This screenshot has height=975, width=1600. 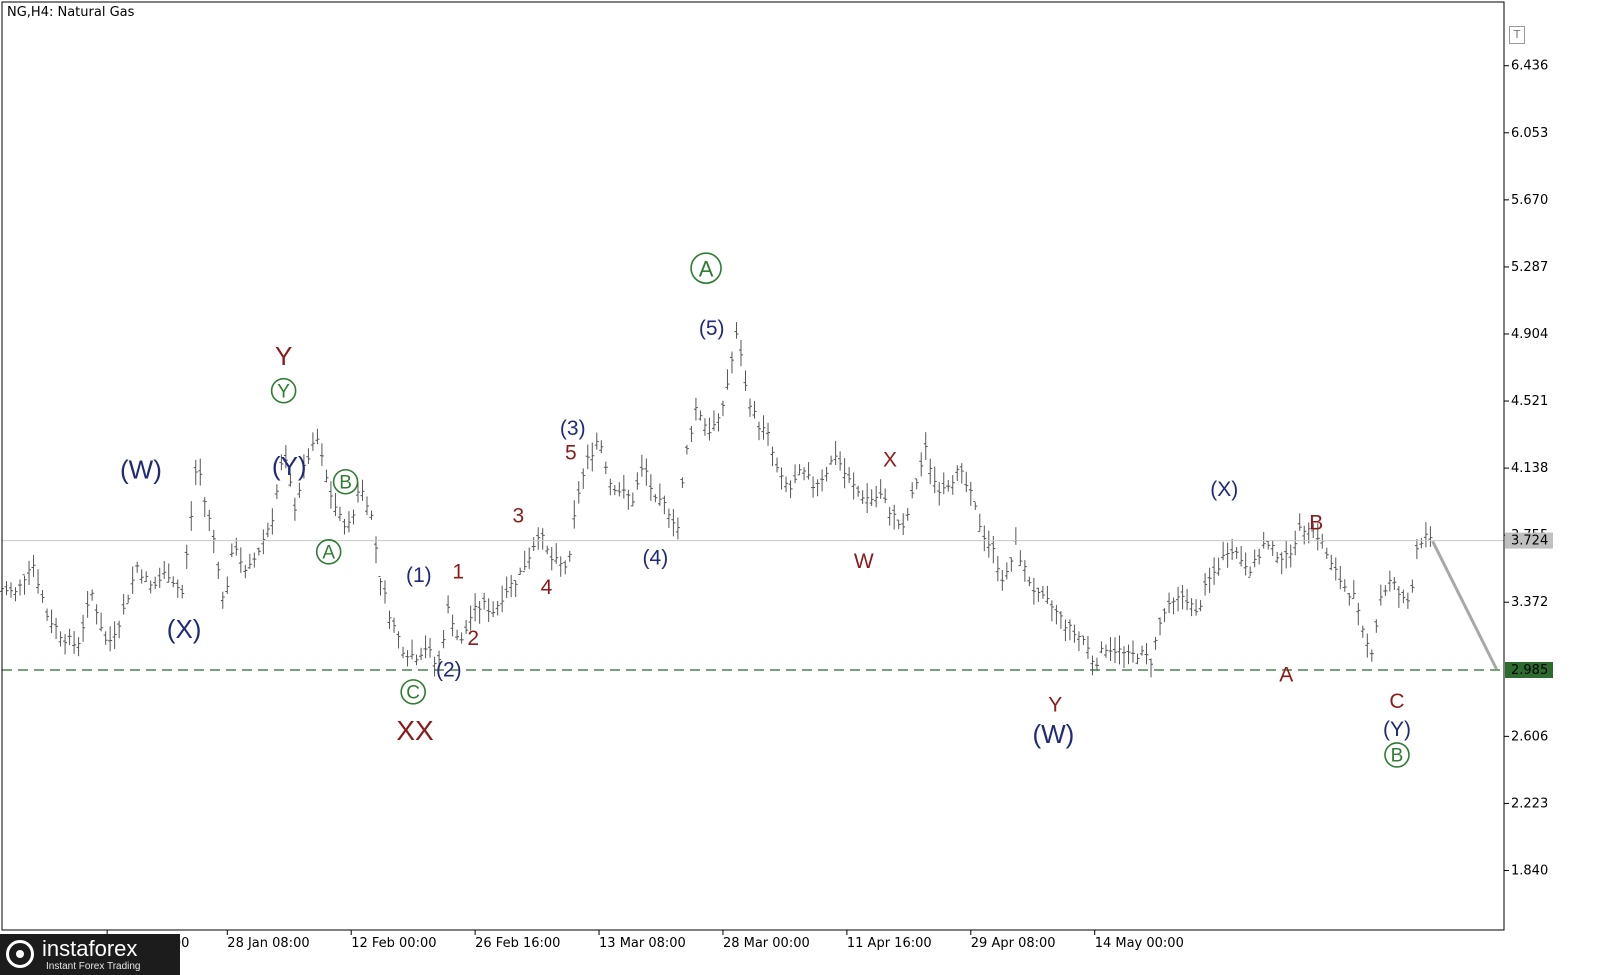 What do you see at coordinates (1529, 736) in the screenshot?
I see `y-tick-label: 2.606` at bounding box center [1529, 736].